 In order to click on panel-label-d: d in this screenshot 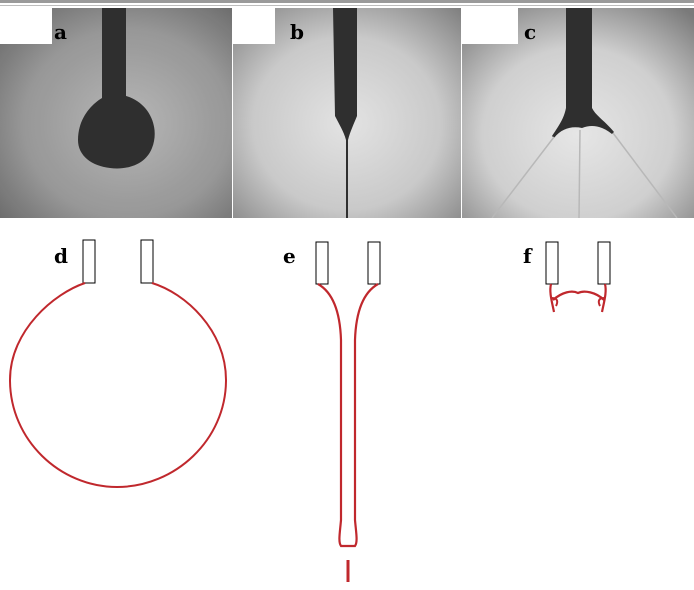, I will do `click(61, 256)`.